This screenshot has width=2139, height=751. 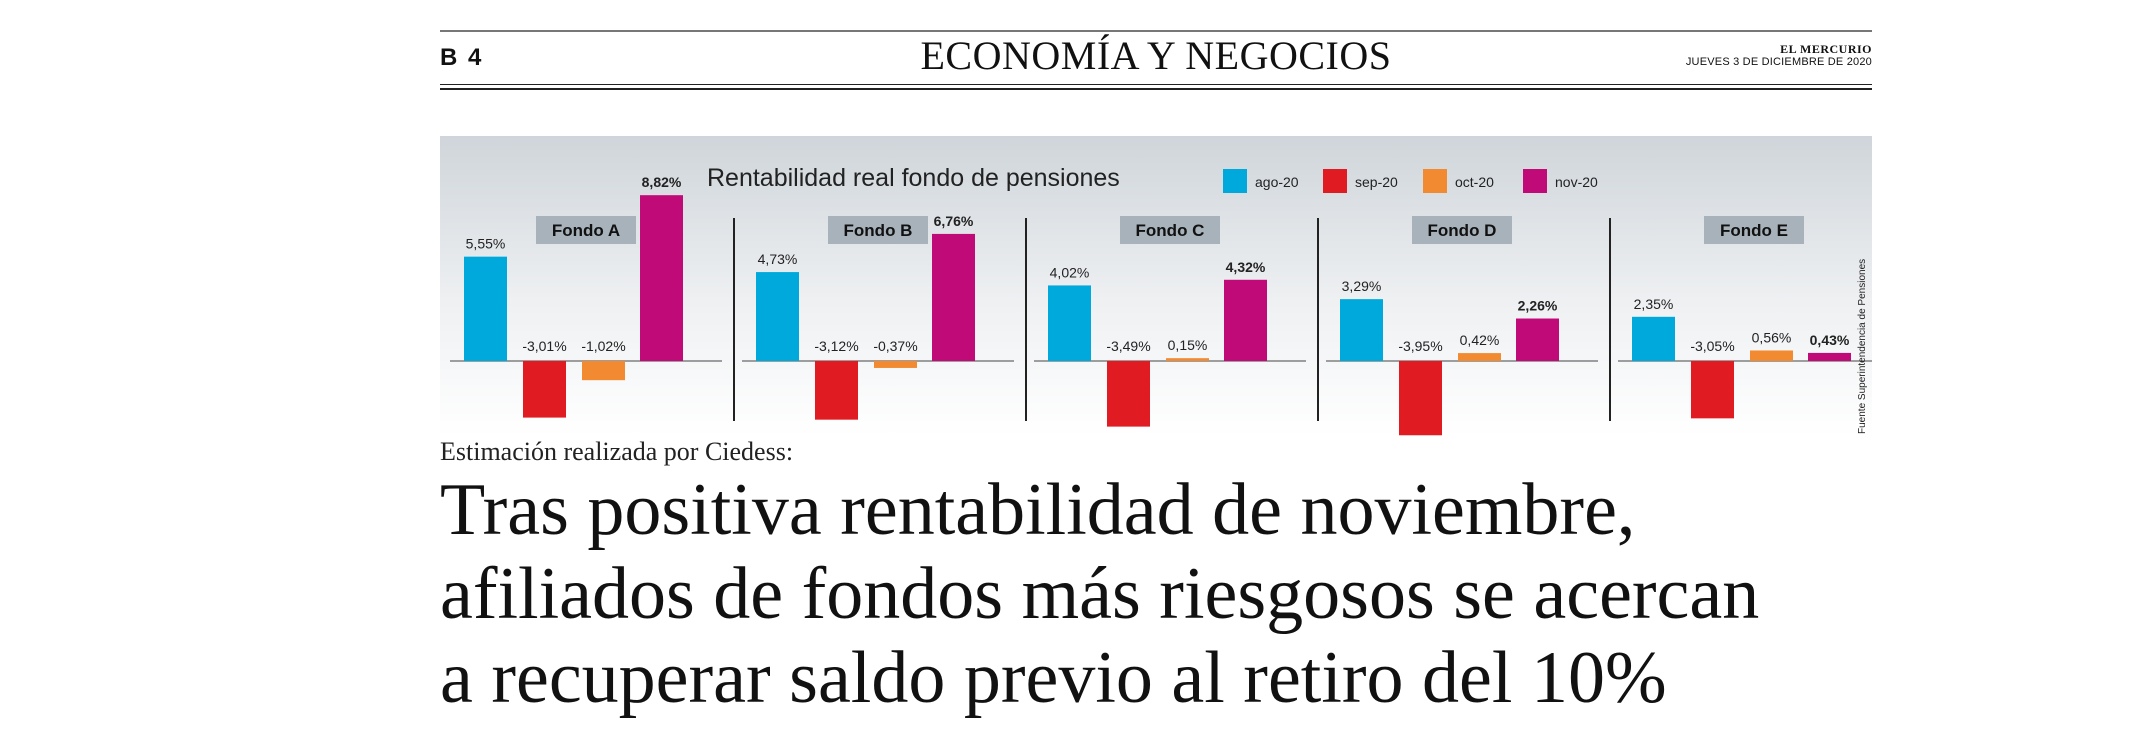 What do you see at coordinates (586, 296) in the screenshot?
I see `panel-fondo-a: Fondo A 5,55% -3,01% -1,02% 8,82%` at bounding box center [586, 296].